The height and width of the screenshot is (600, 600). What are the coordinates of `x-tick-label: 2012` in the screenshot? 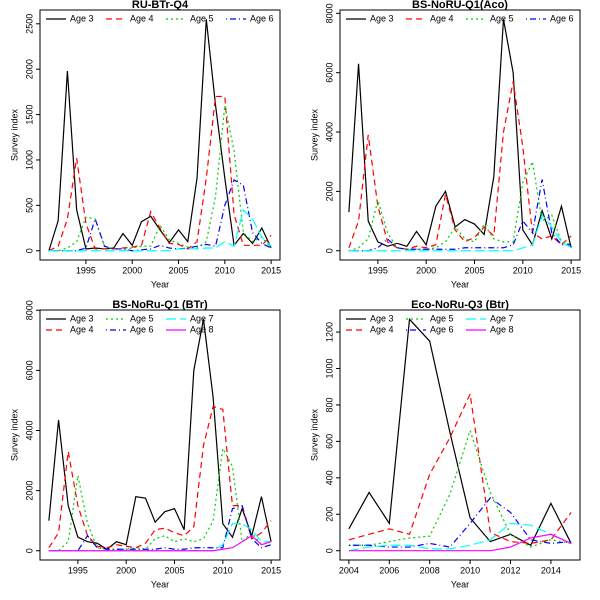 It's located at (510, 570).